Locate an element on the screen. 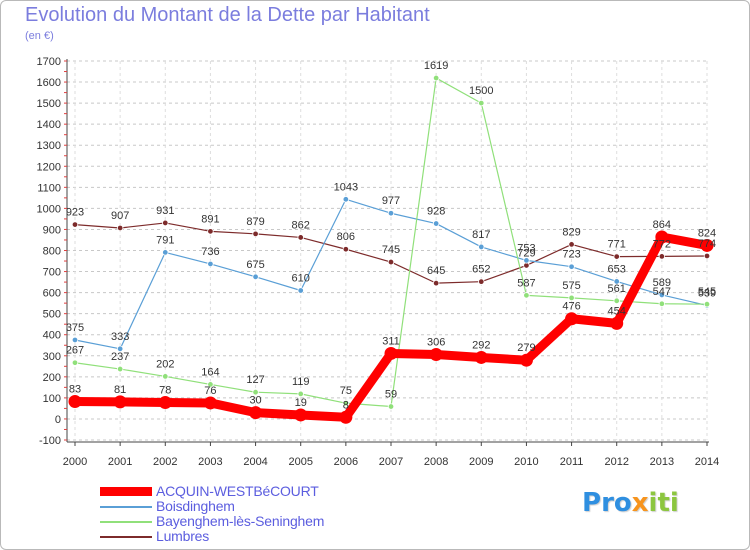  data-label: 589 is located at coordinates (662, 283).